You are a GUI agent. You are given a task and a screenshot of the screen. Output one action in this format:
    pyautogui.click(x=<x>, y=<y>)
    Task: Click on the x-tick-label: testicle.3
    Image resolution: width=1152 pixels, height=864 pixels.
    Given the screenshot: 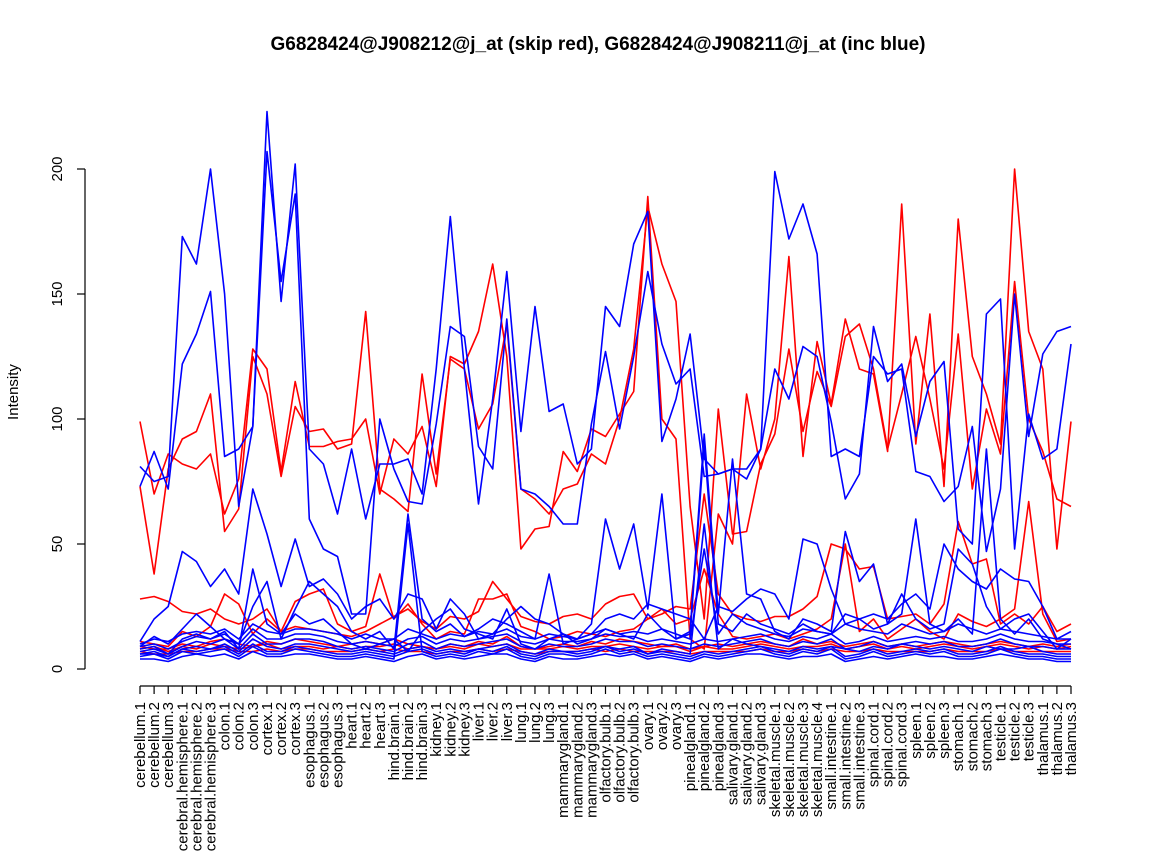 What is the action you would take?
    pyautogui.click(x=1029, y=731)
    